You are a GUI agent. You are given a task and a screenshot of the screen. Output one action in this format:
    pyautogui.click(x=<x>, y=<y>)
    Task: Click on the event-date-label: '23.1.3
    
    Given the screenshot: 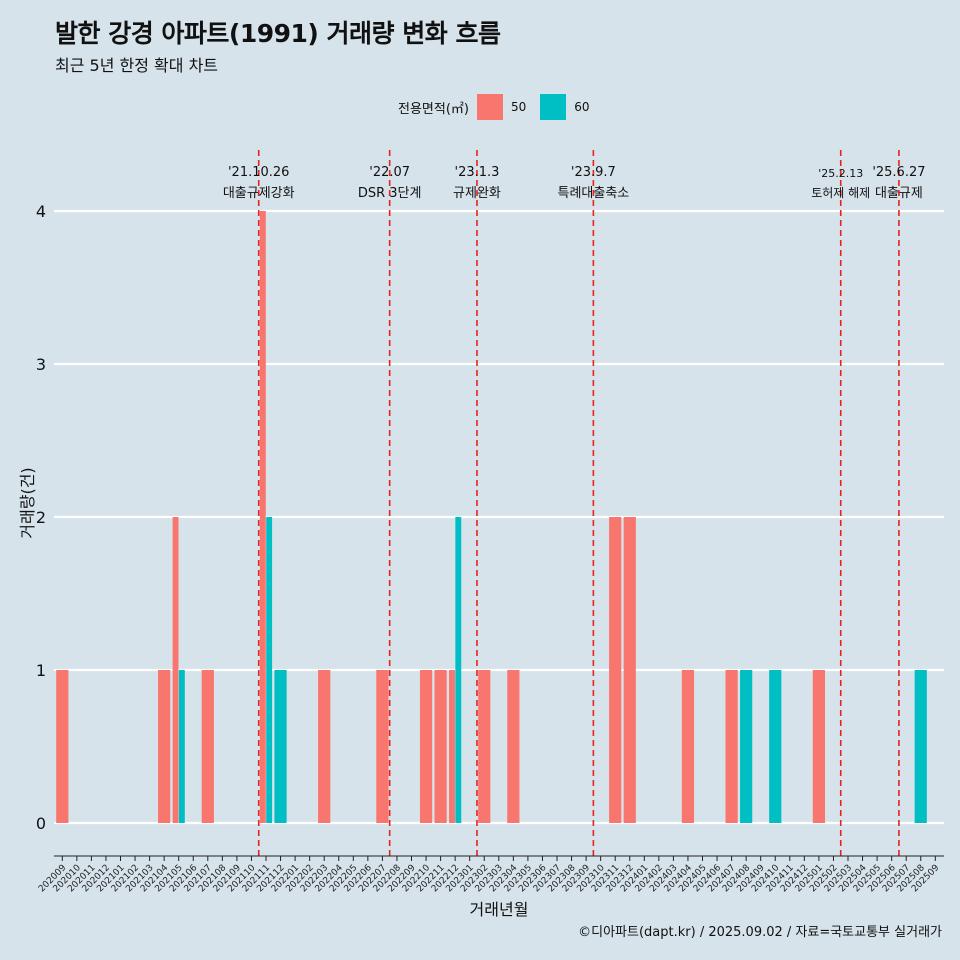 What is the action you would take?
    pyautogui.click(x=477, y=172)
    